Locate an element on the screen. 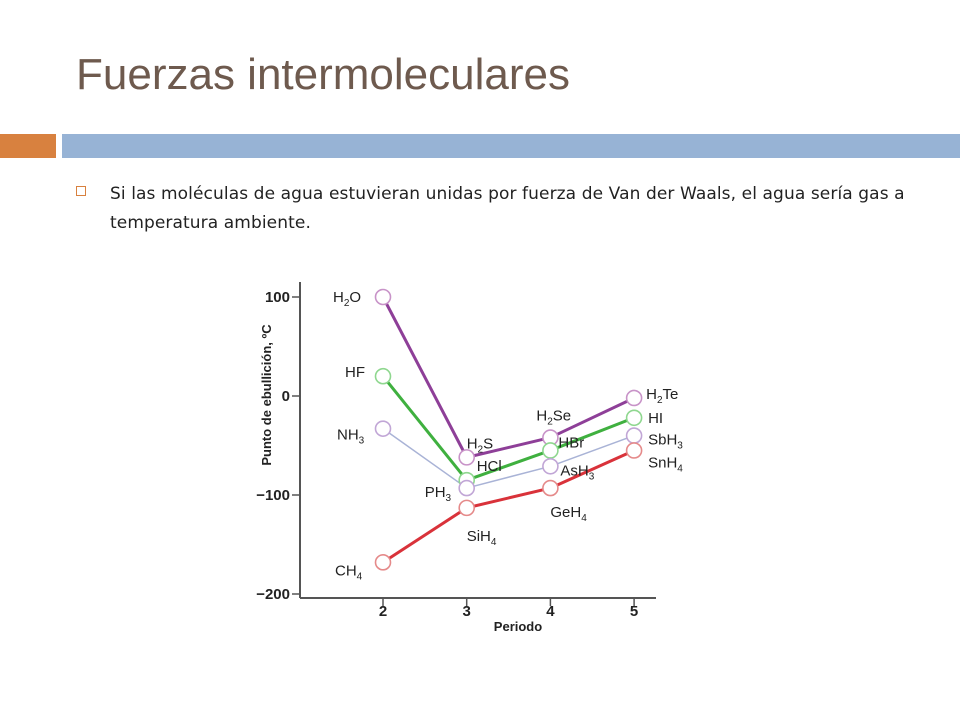 The image size is (960, 720). point-label: CH4 is located at coordinates (349, 572).